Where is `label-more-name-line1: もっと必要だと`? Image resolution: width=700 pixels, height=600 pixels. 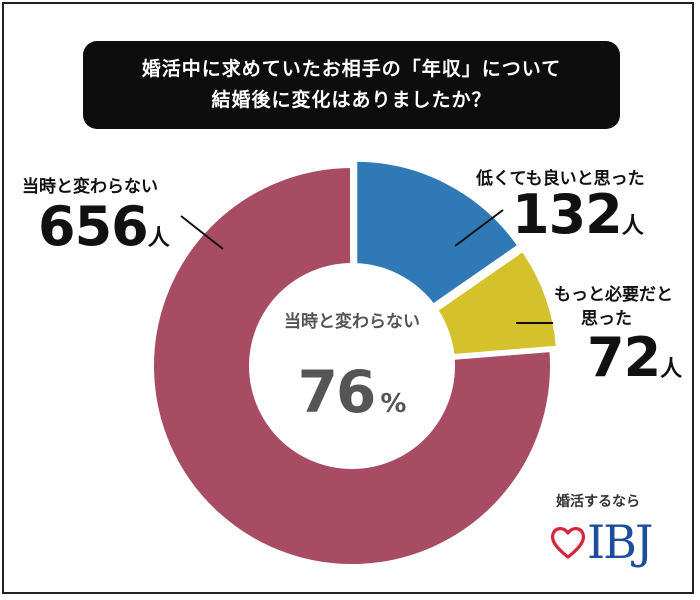 label-more-name-line1: もっと必要だと is located at coordinates (613, 295).